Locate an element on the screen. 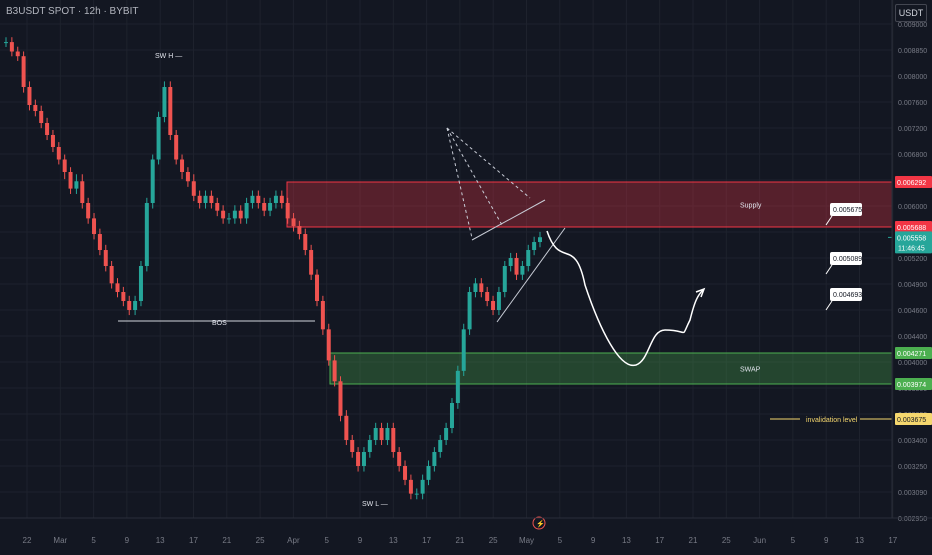  currency-button: USDT is located at coordinates (911, 13).